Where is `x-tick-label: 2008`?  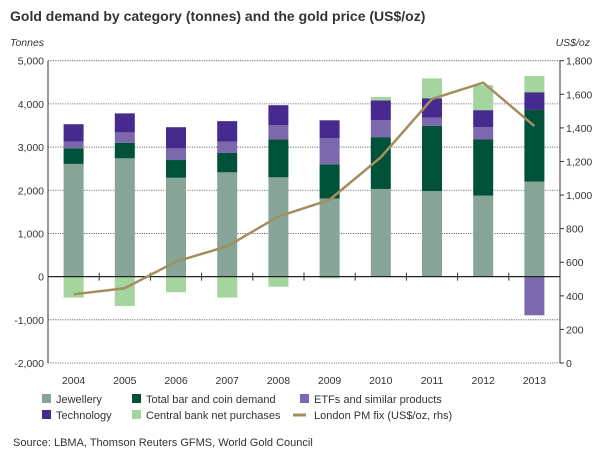 x-tick-label: 2008 is located at coordinates (279, 381).